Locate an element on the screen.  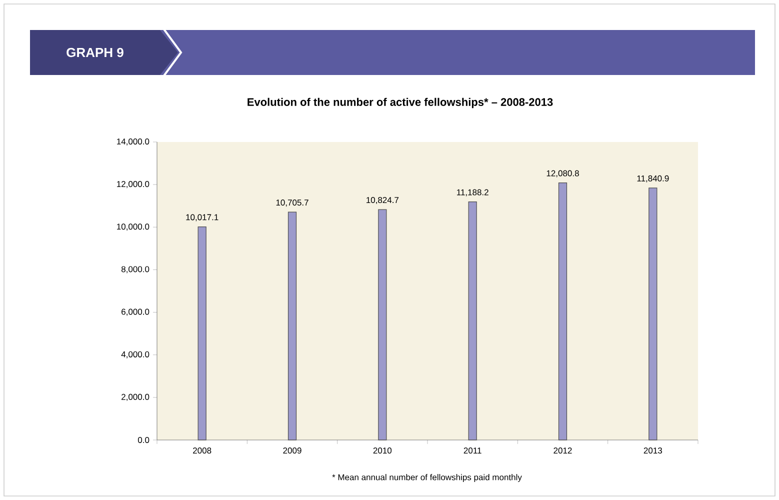
chart-title: Evolution of the number of active fellowships* – 2008-2013 is located at coordinates (400, 103).